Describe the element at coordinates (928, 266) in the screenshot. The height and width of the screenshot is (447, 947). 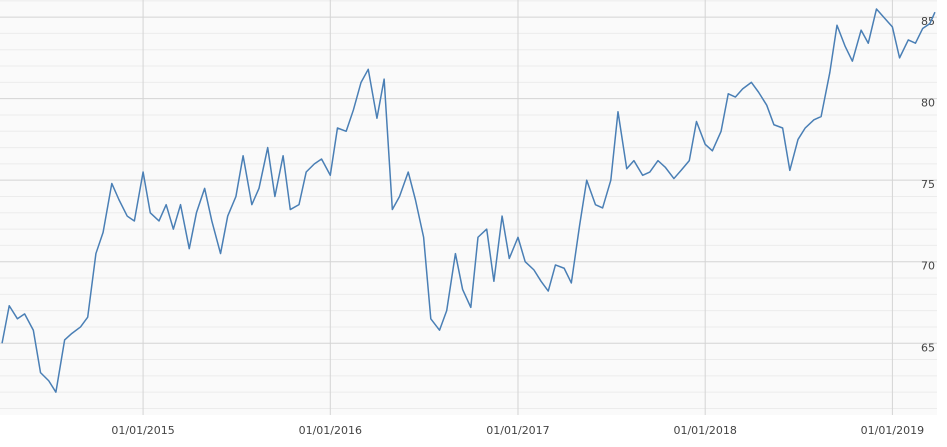
I see `y-tick-label: 70` at that location.